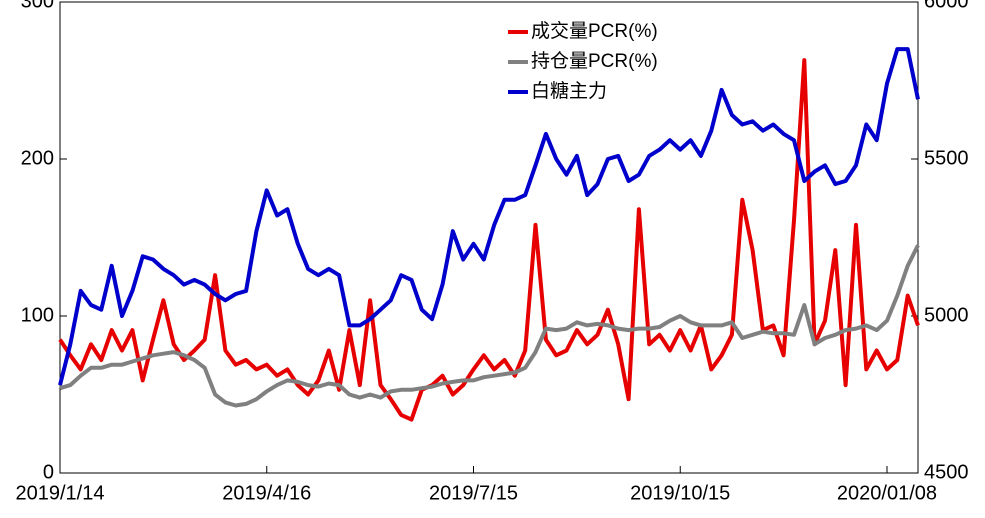 The image size is (985, 518). Describe the element at coordinates (48, 472) in the screenshot. I see `y-tick-label: 0` at that location.